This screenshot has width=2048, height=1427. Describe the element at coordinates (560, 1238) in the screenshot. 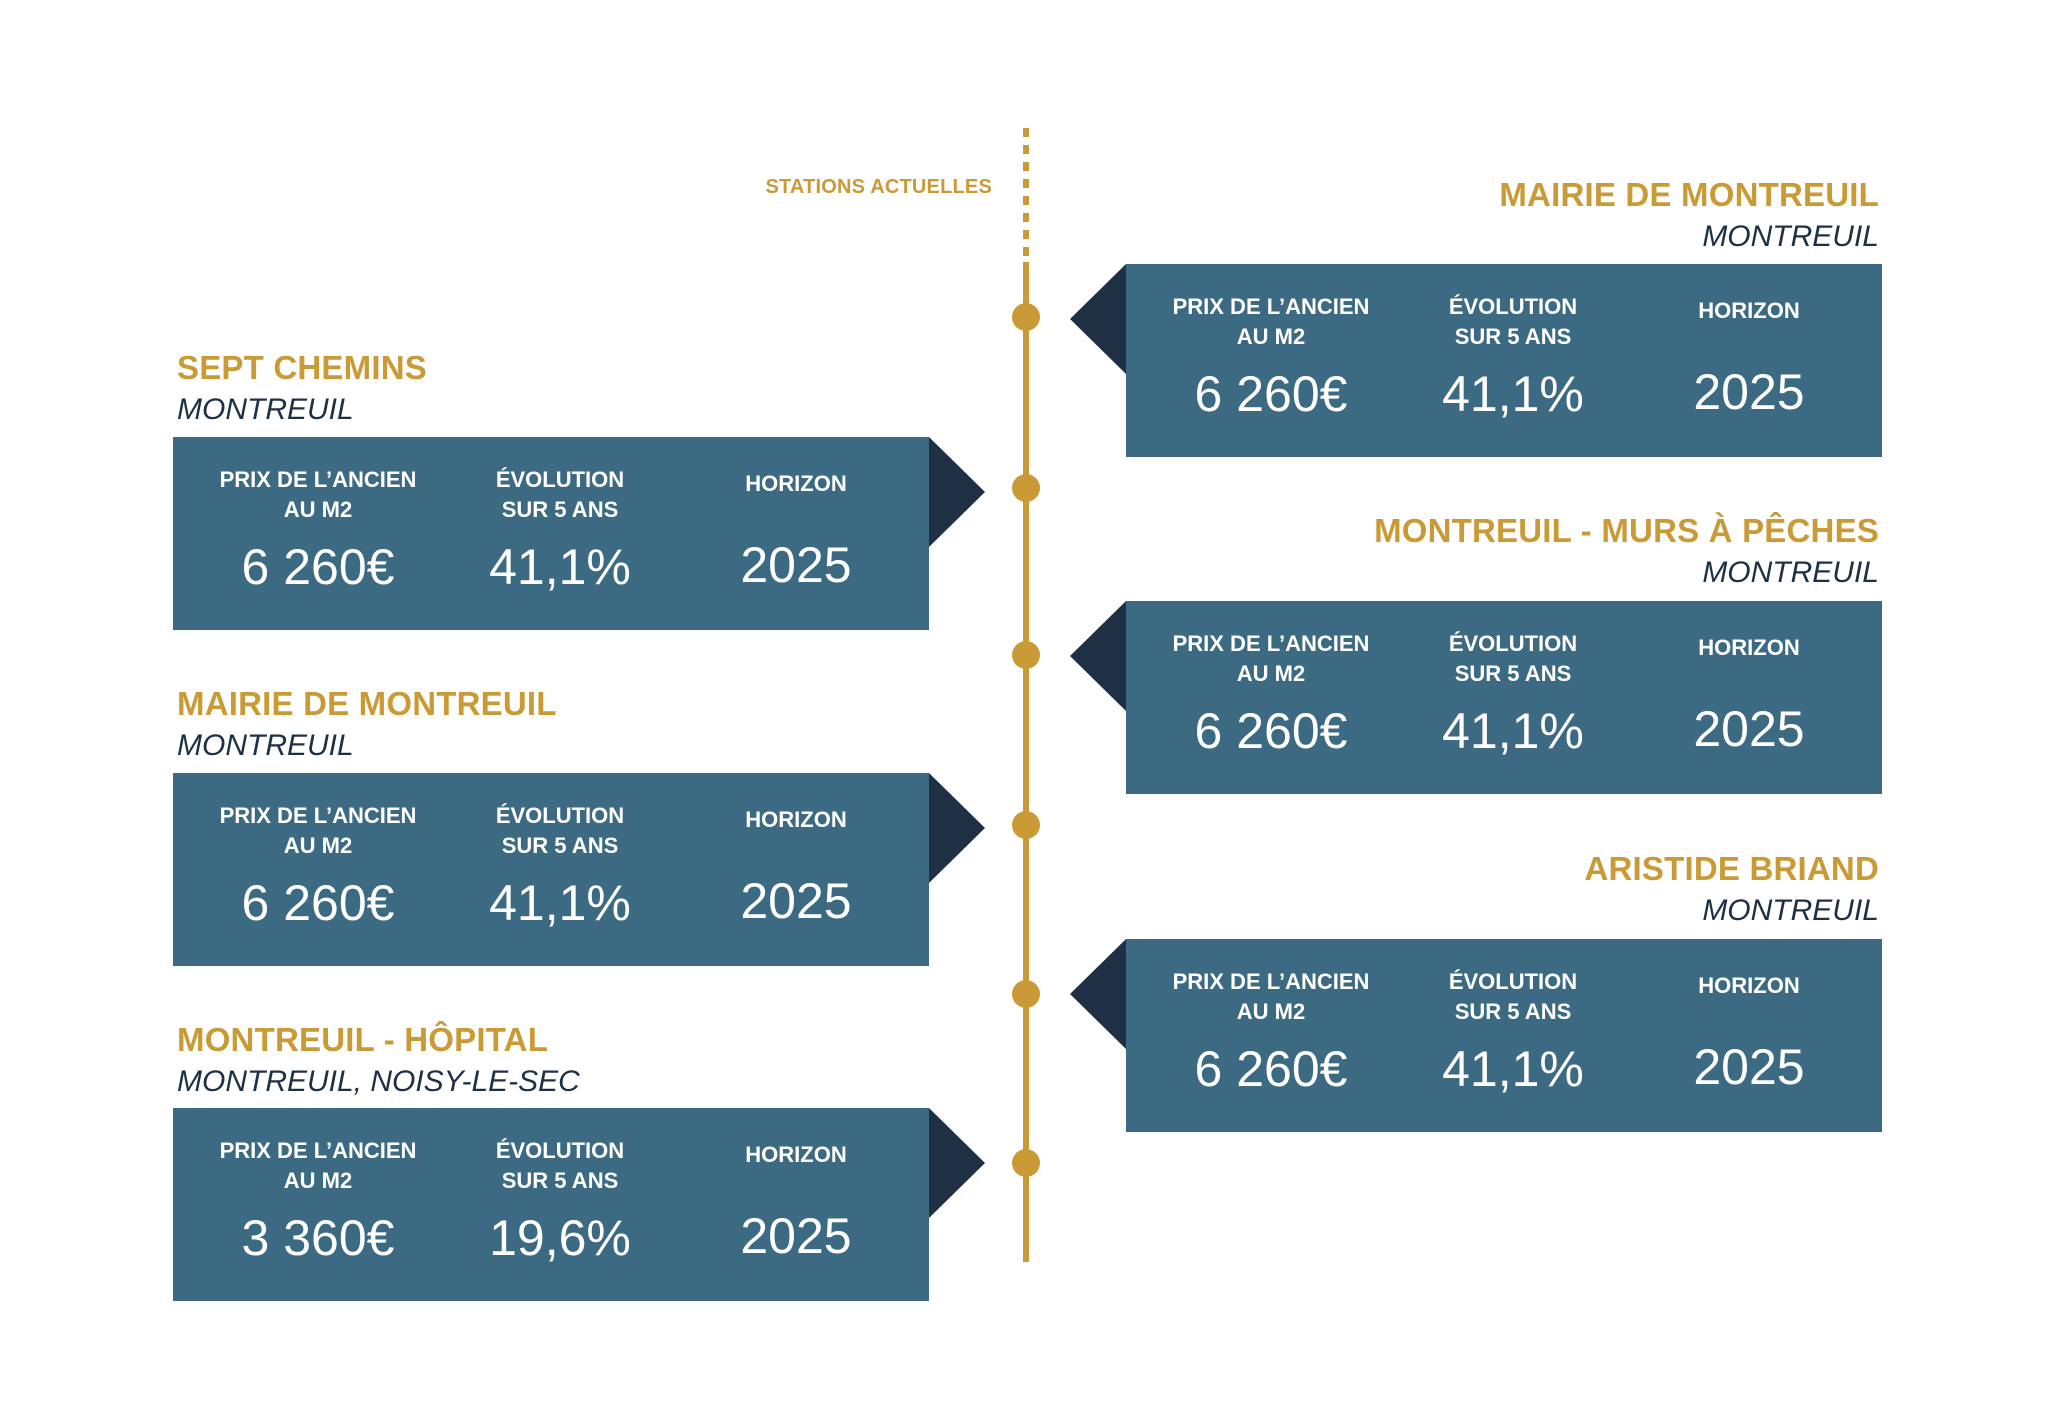

I see `evolution-value: 19,6%` at that location.